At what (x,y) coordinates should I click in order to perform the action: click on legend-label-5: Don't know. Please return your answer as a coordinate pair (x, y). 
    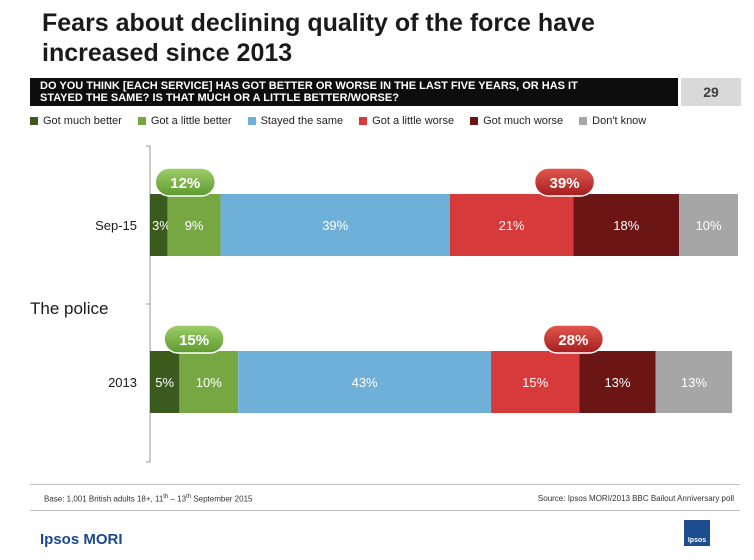
    Looking at the image, I should click on (619, 121).